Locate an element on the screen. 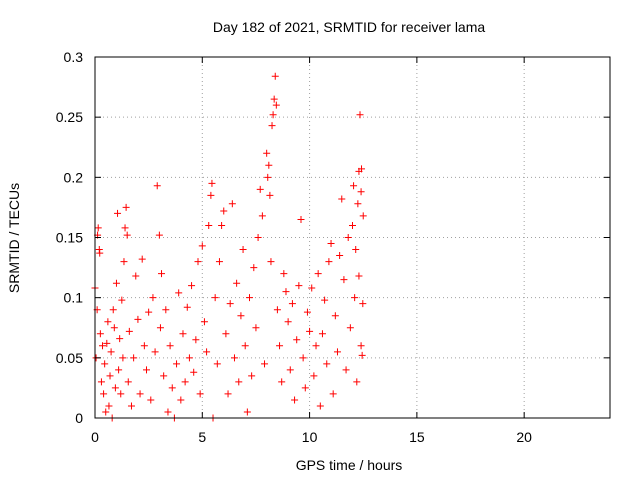 Image resolution: width=640 pixels, height=480 pixels. y-tick-label: 0.3 is located at coordinates (74, 57).